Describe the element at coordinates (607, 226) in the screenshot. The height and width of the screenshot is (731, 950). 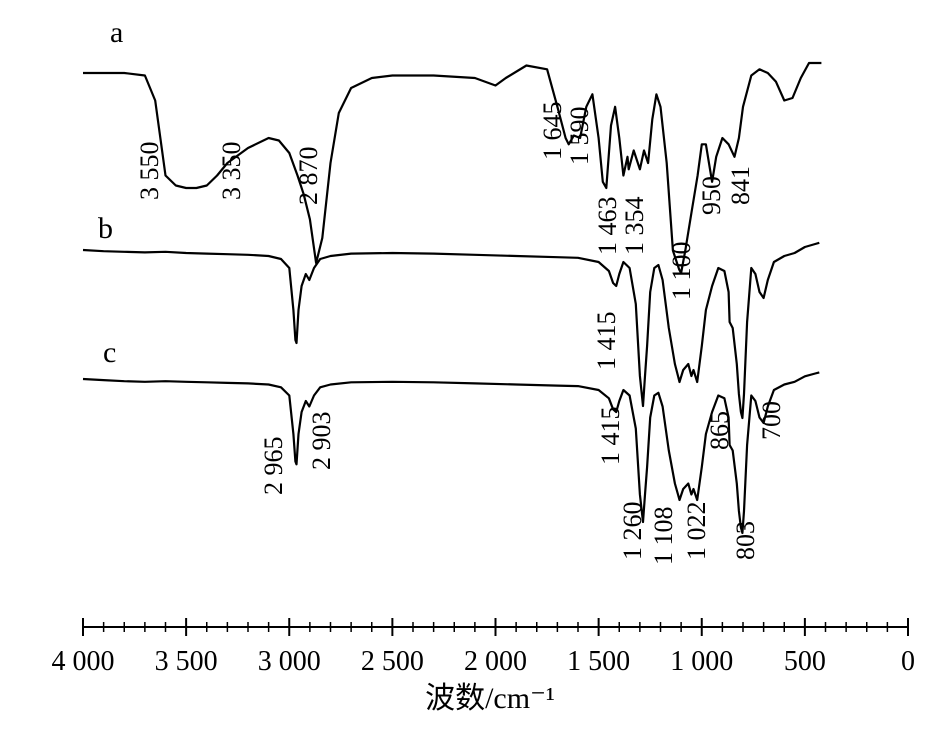
I see `peak-label-a-1463: 1 463` at that location.